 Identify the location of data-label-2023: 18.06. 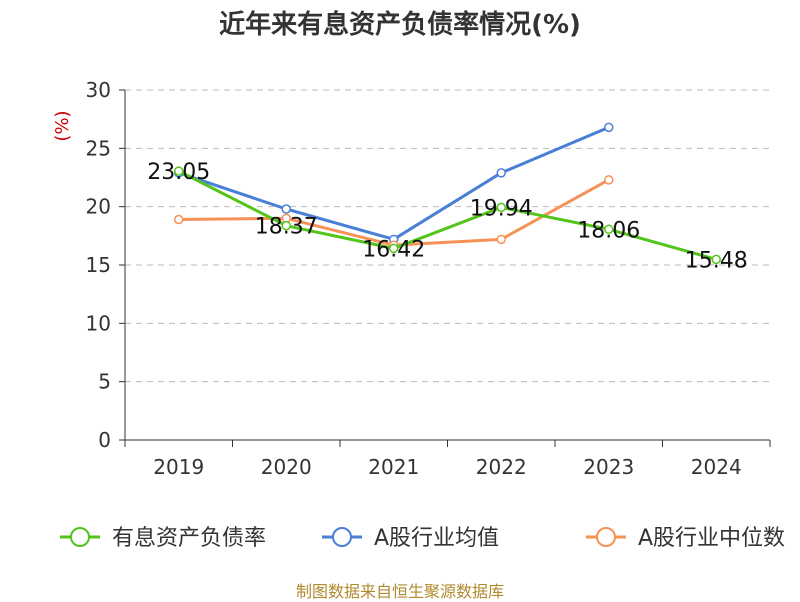
(608, 230).